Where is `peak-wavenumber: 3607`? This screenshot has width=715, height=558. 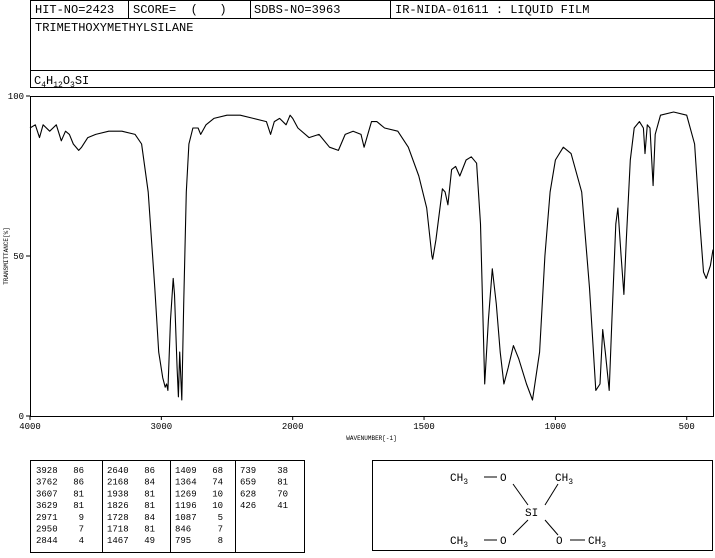
peak-wavenumber: 3607 is located at coordinates (47, 494).